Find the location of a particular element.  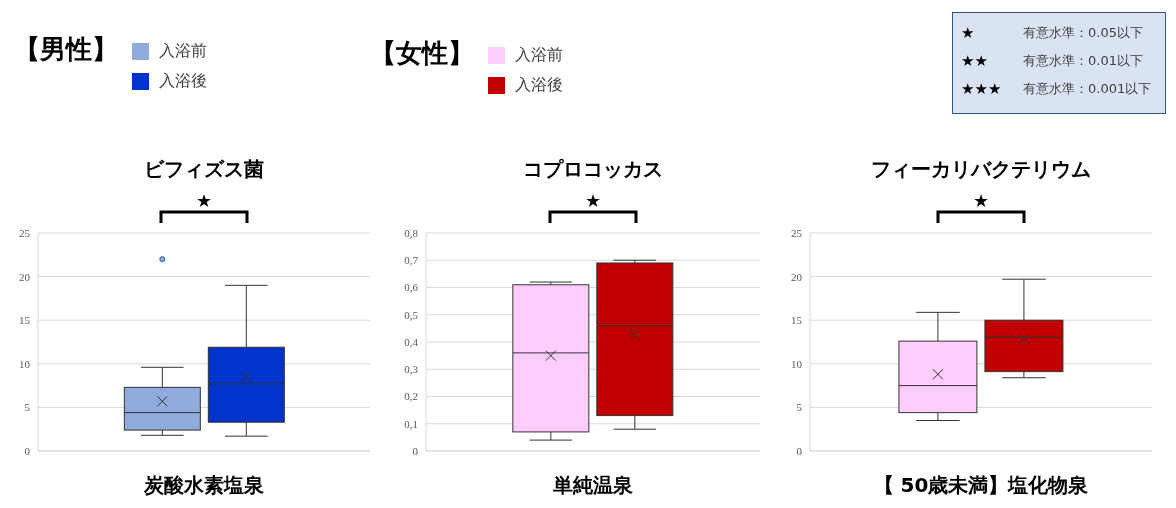

y-tick-label: 0,2 is located at coordinates (411, 396).